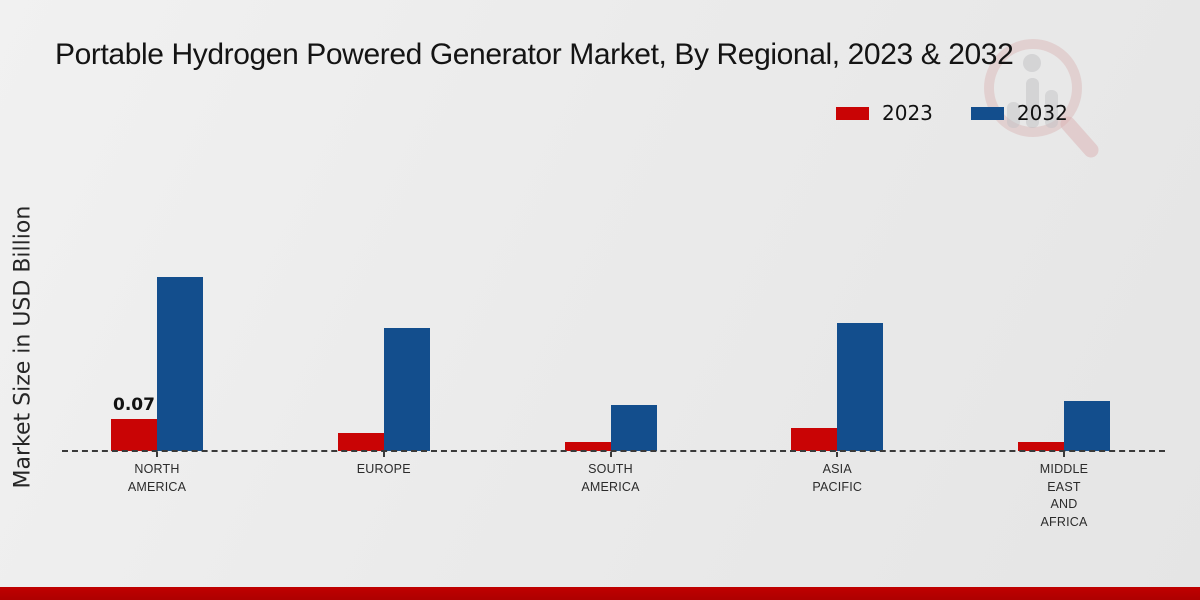 The width and height of the screenshot is (1200, 600). I want to click on category-label-europe: EUROPE, so click(383, 469).